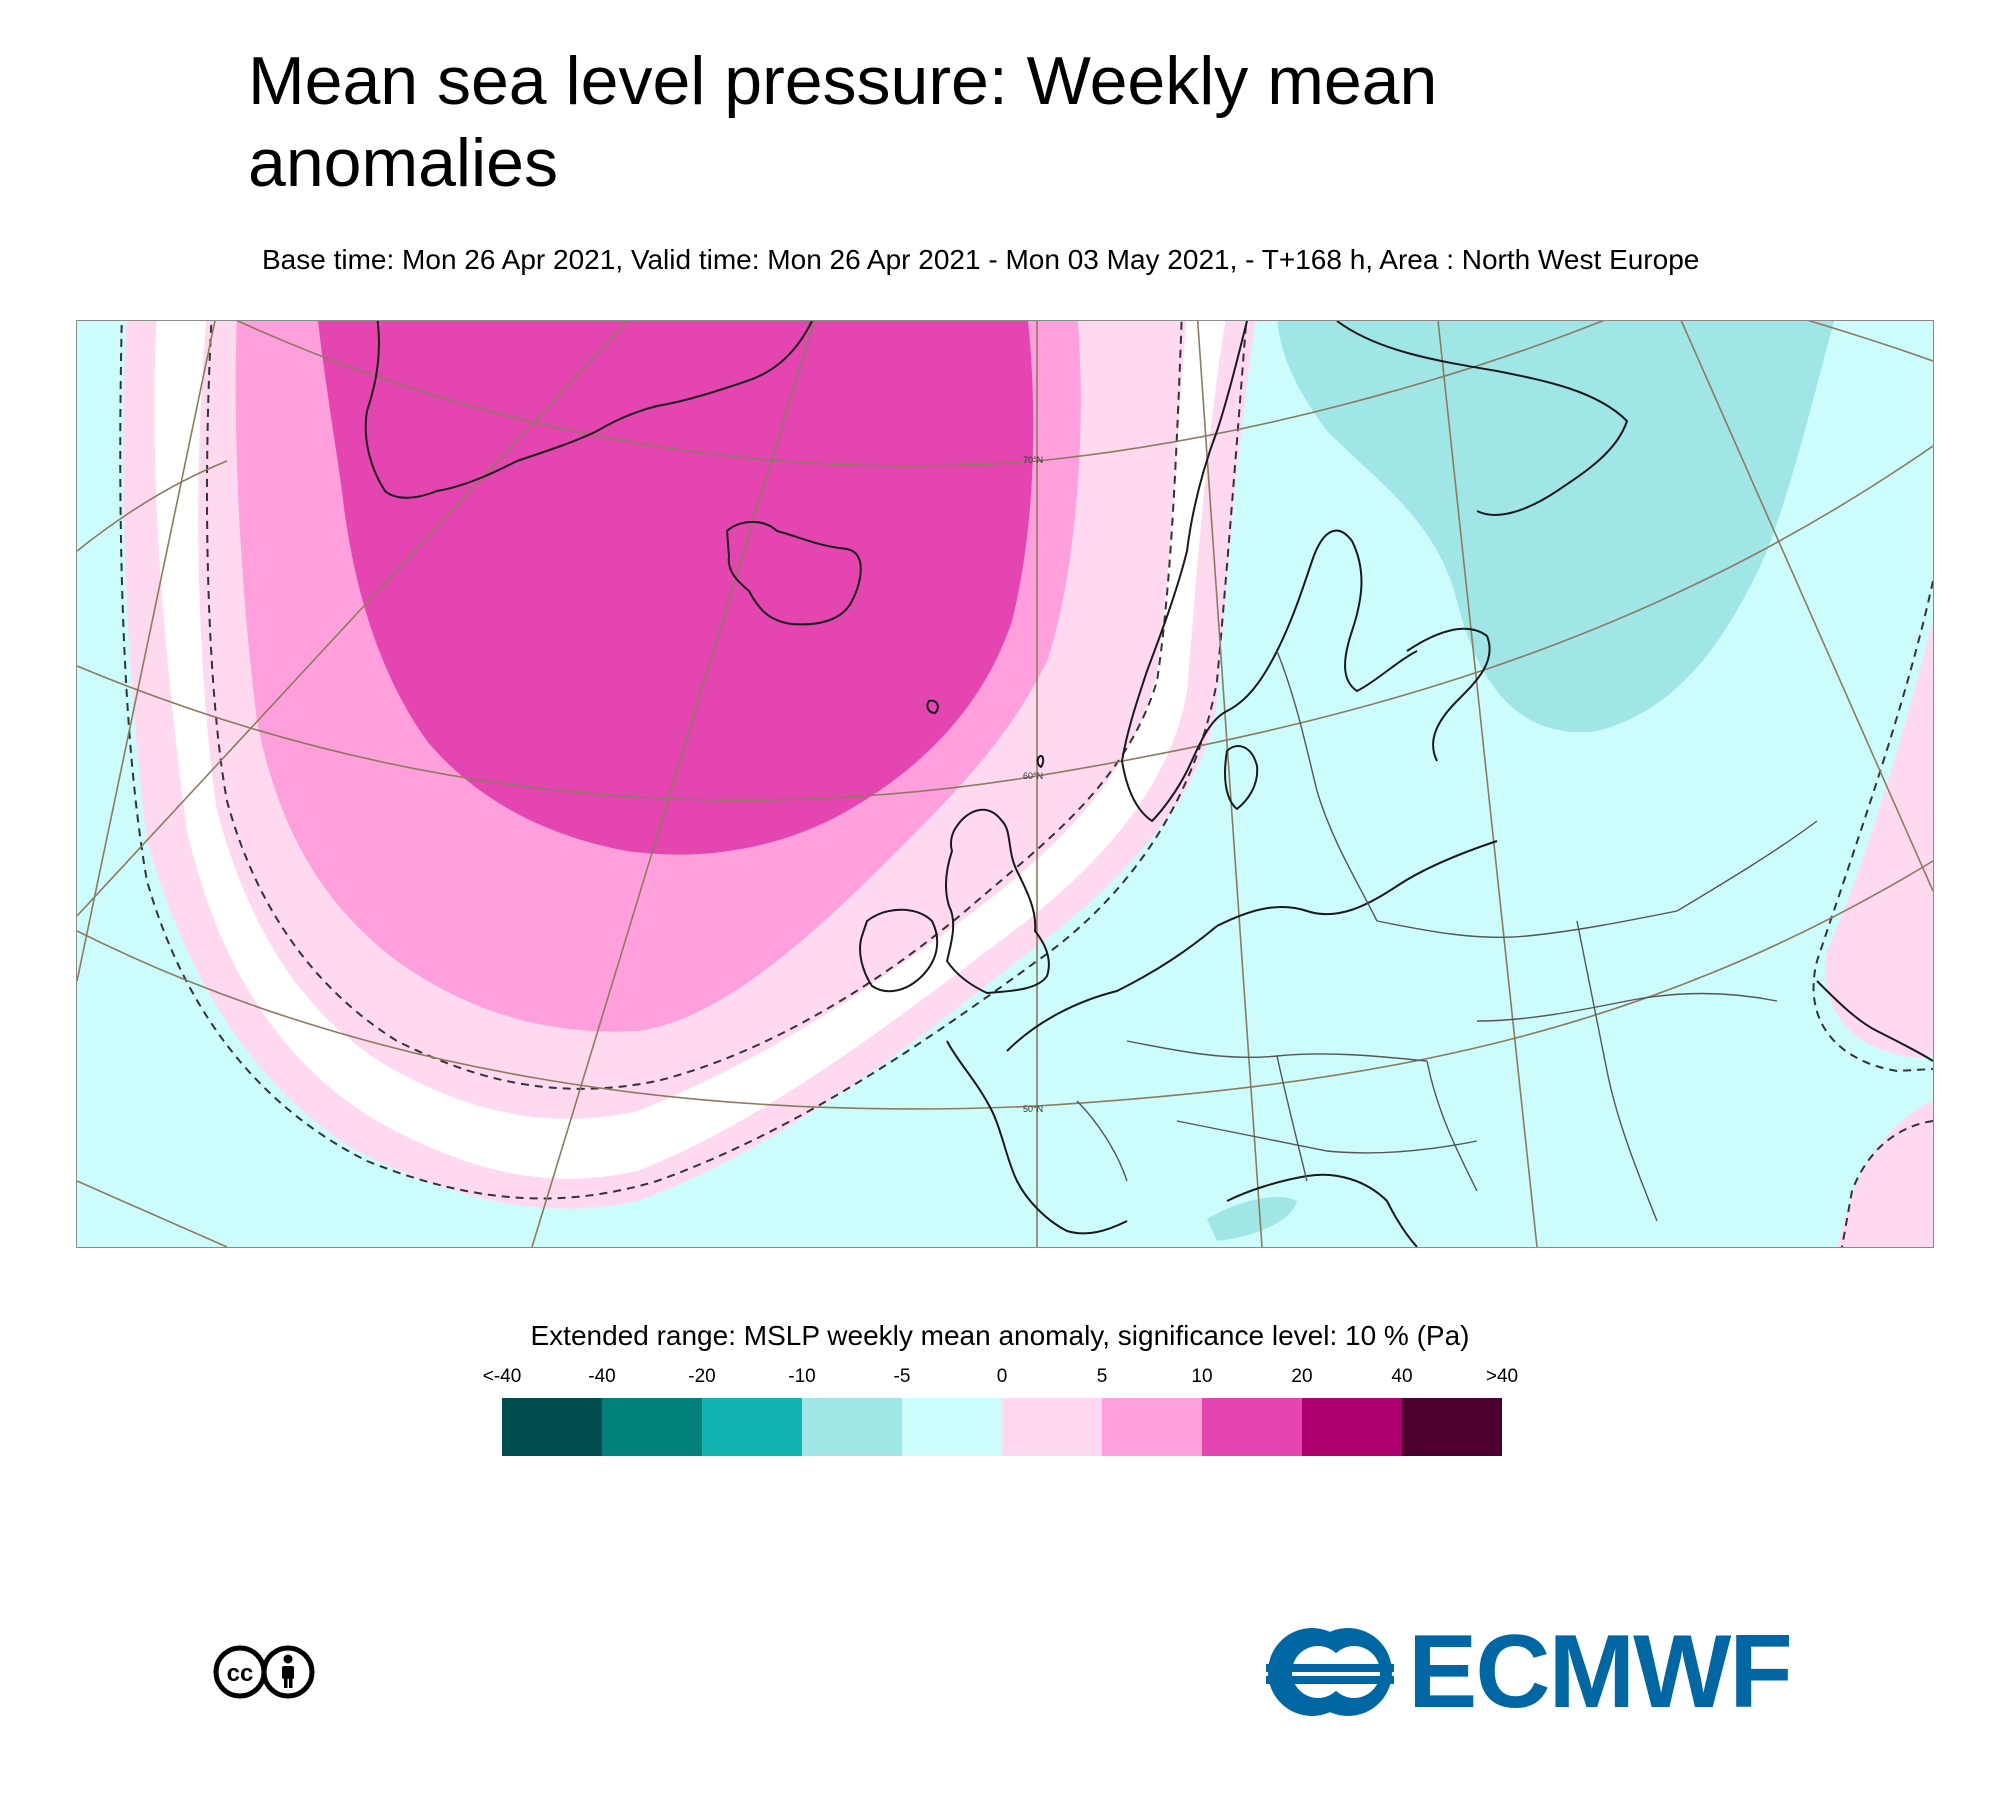 This screenshot has height=1800, width=2000. Describe the element at coordinates (1330, 1672) in the screenshot. I see `ecmwf-logo-mark-icon` at that location.